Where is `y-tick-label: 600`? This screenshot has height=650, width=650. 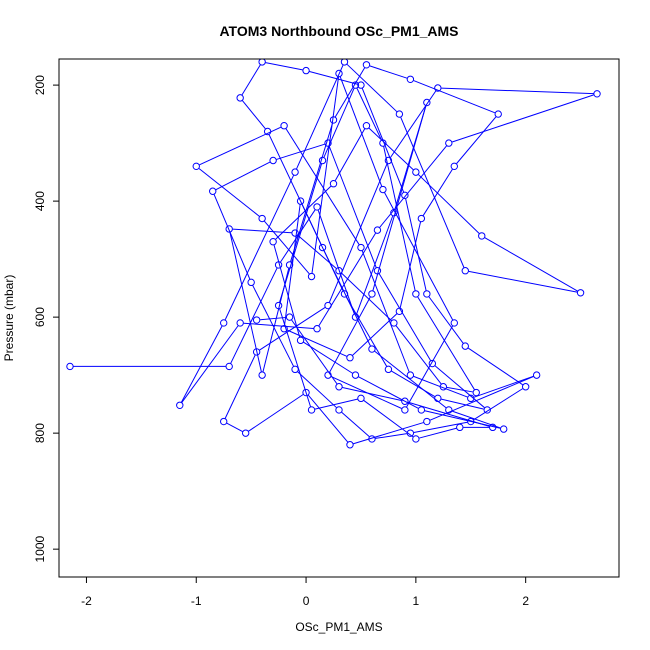 y-tick-label: 600 is located at coordinates (40, 317).